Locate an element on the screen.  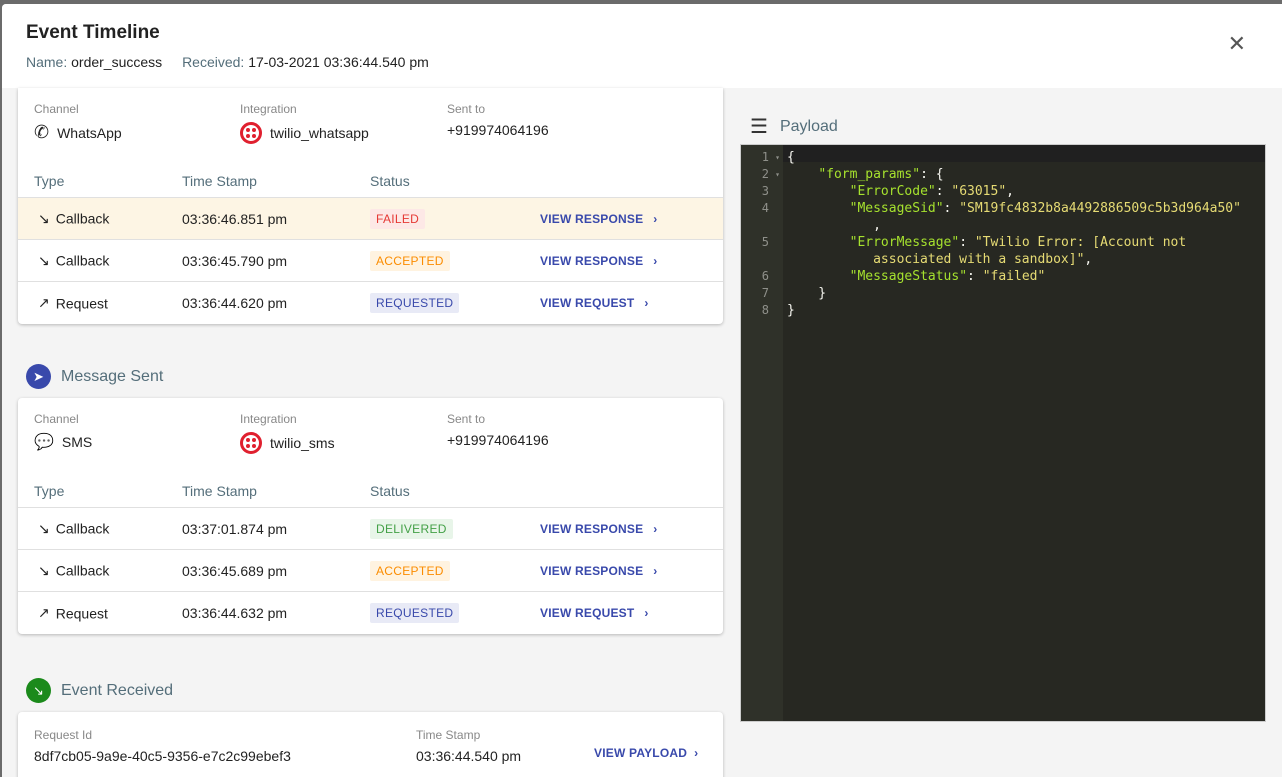
sent_to-value: +919974064196 is located at coordinates (498, 130).